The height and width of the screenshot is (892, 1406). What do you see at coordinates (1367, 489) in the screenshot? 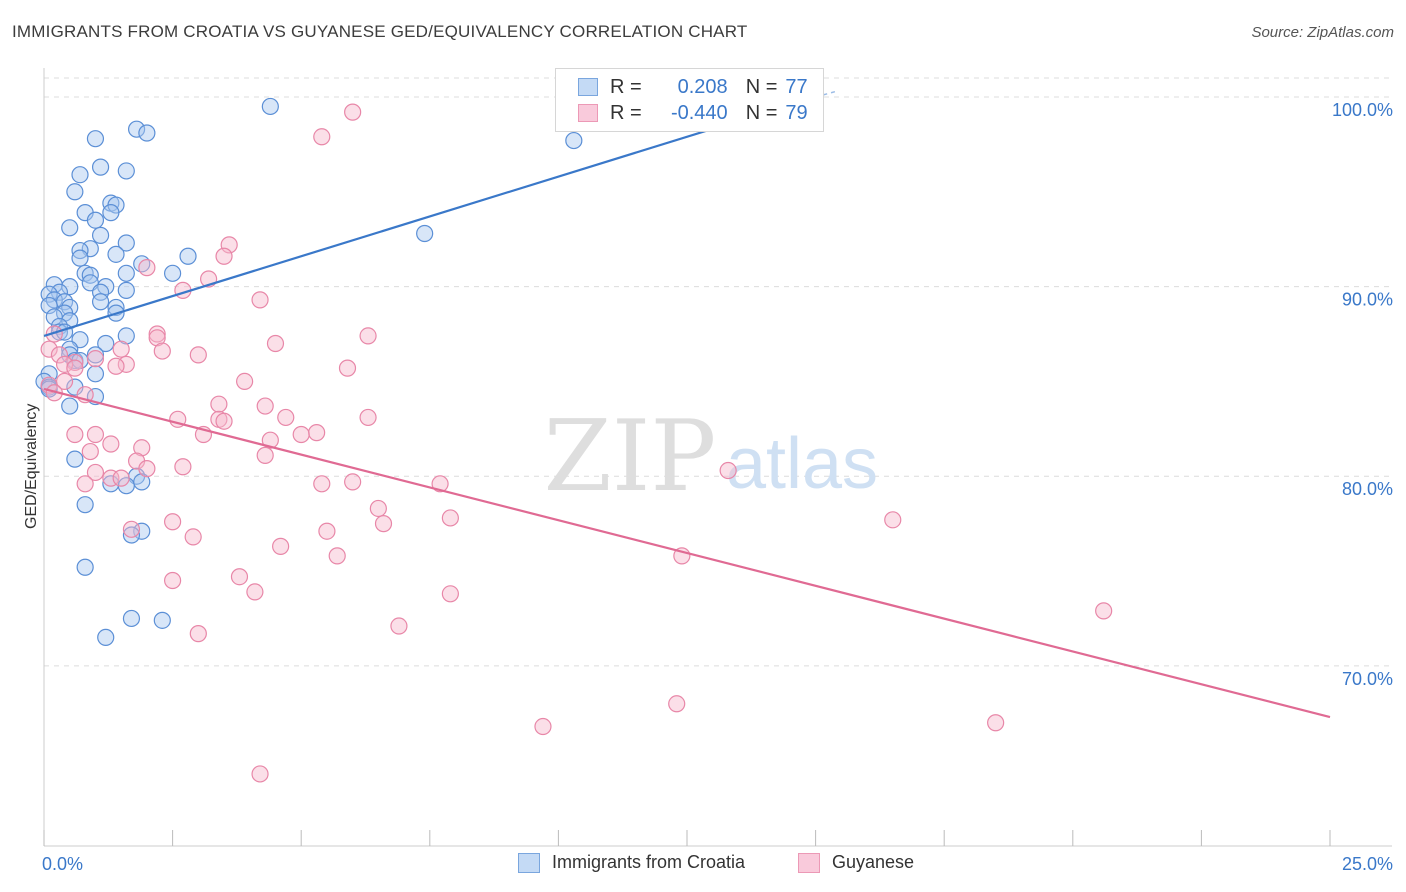
I see `y-tick-label: 80.0%` at bounding box center [1367, 489].